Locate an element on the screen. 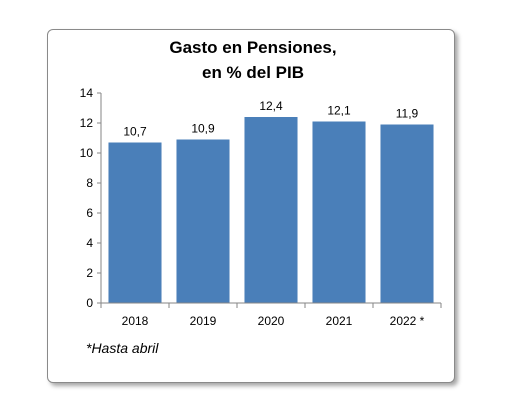  y-tick-label: 10 is located at coordinates (87, 153).